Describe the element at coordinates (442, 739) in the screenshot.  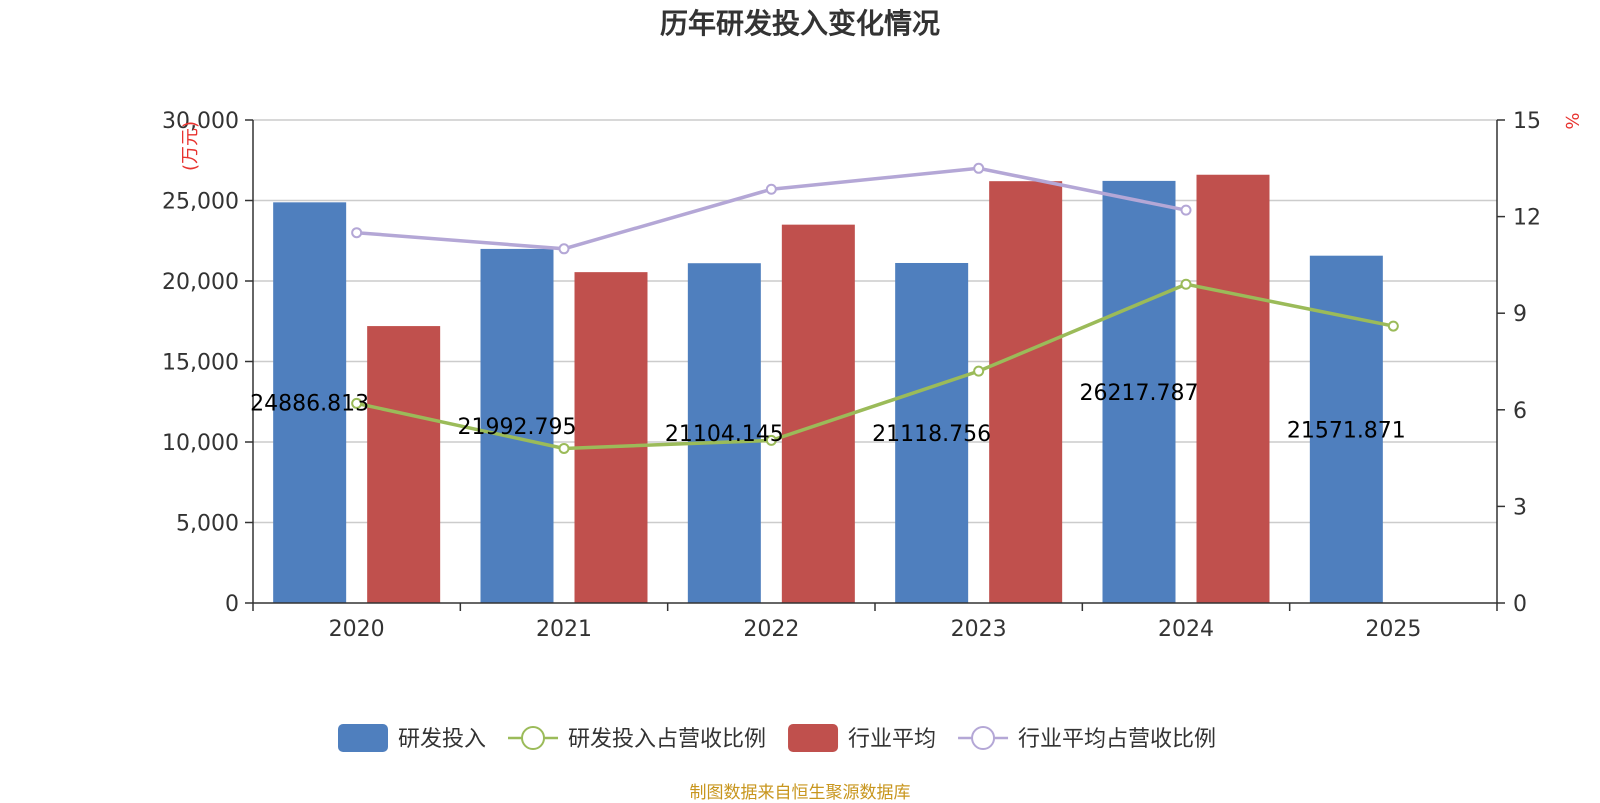
I see `legend-label: 研发投入` at that location.